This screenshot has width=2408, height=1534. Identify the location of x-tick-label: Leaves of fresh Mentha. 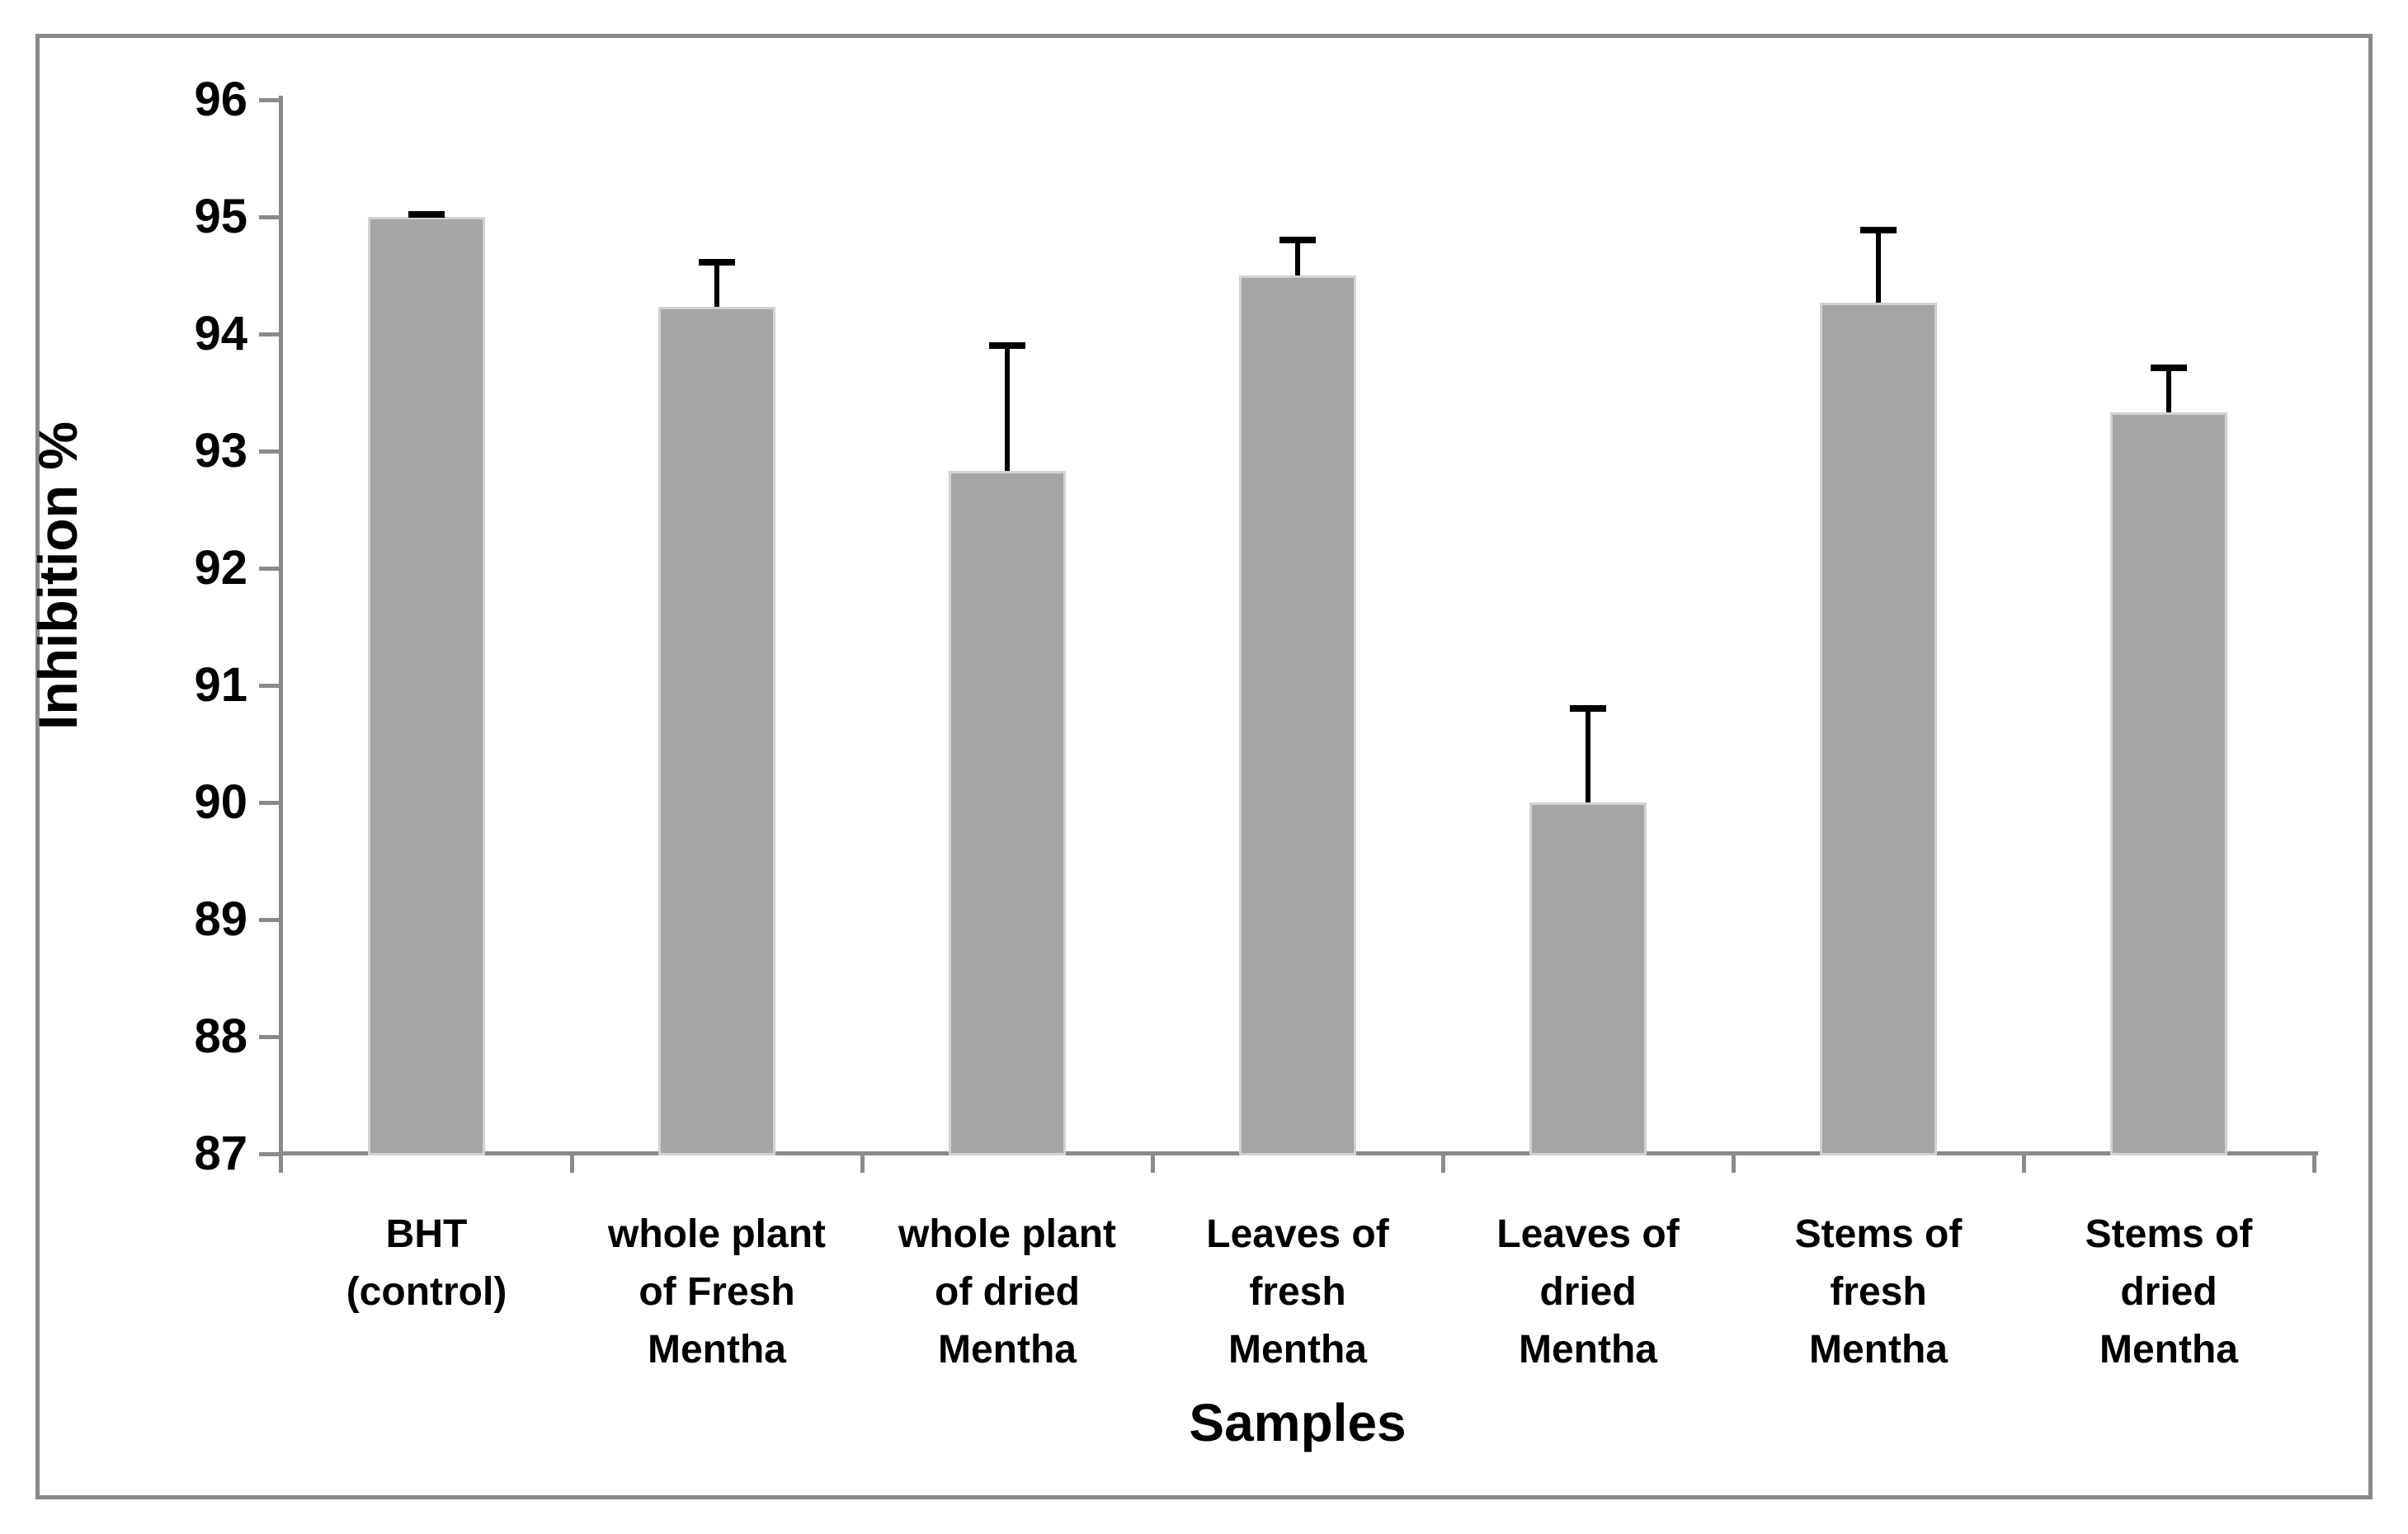
(1297, 1292).